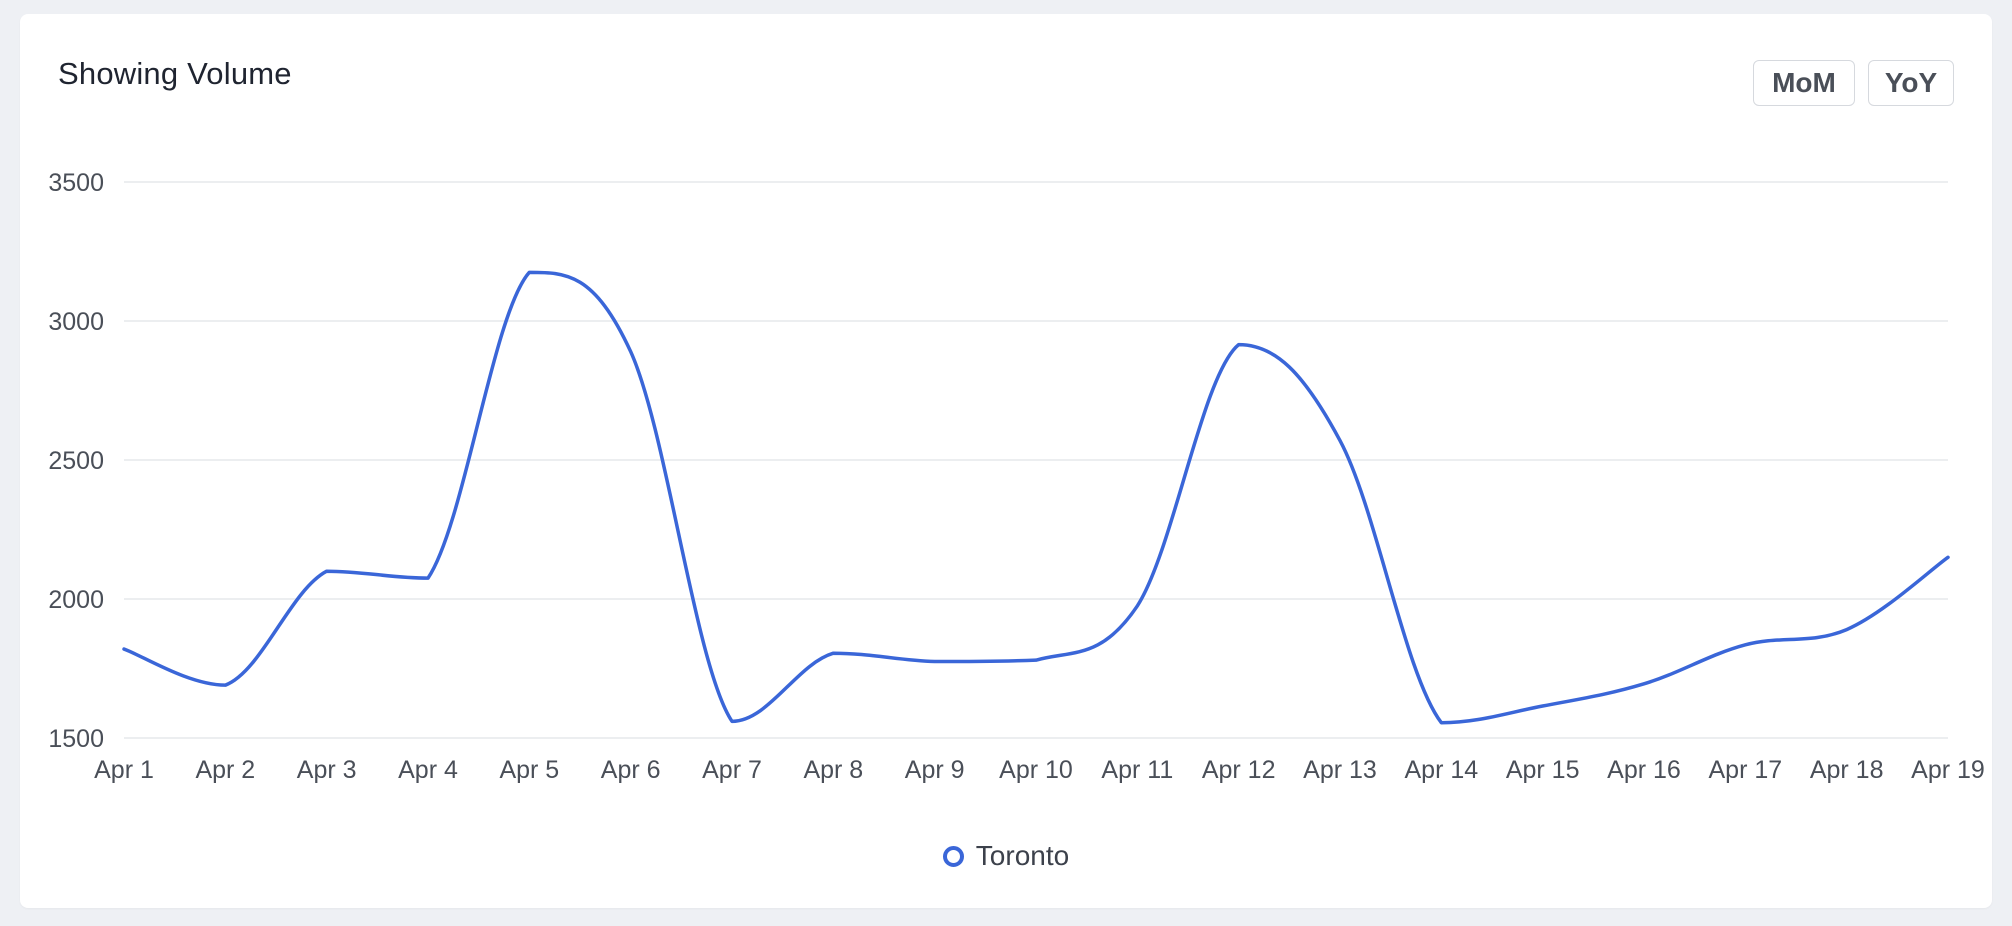  What do you see at coordinates (1441, 770) in the screenshot?
I see `x-tick-label: Apr 14` at bounding box center [1441, 770].